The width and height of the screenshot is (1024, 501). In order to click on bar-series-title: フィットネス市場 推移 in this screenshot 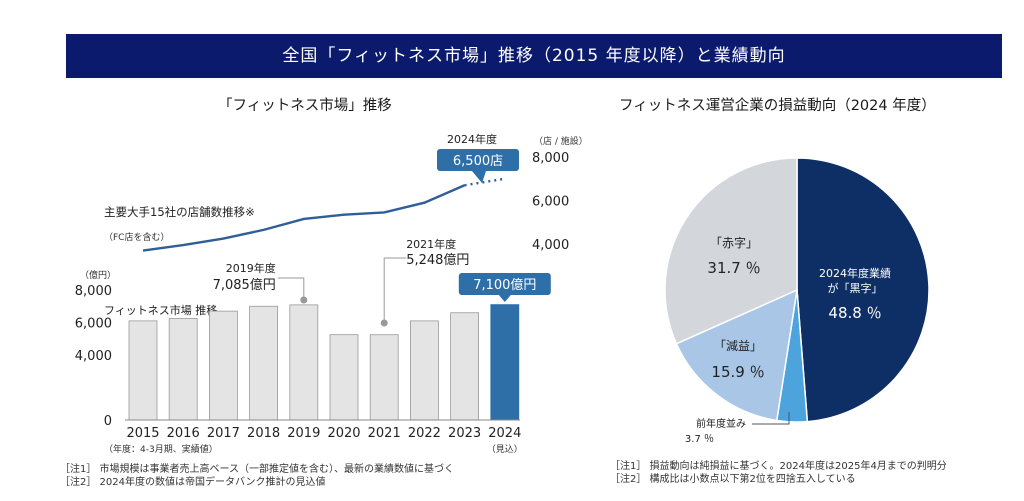, I will do `click(160, 310)`.